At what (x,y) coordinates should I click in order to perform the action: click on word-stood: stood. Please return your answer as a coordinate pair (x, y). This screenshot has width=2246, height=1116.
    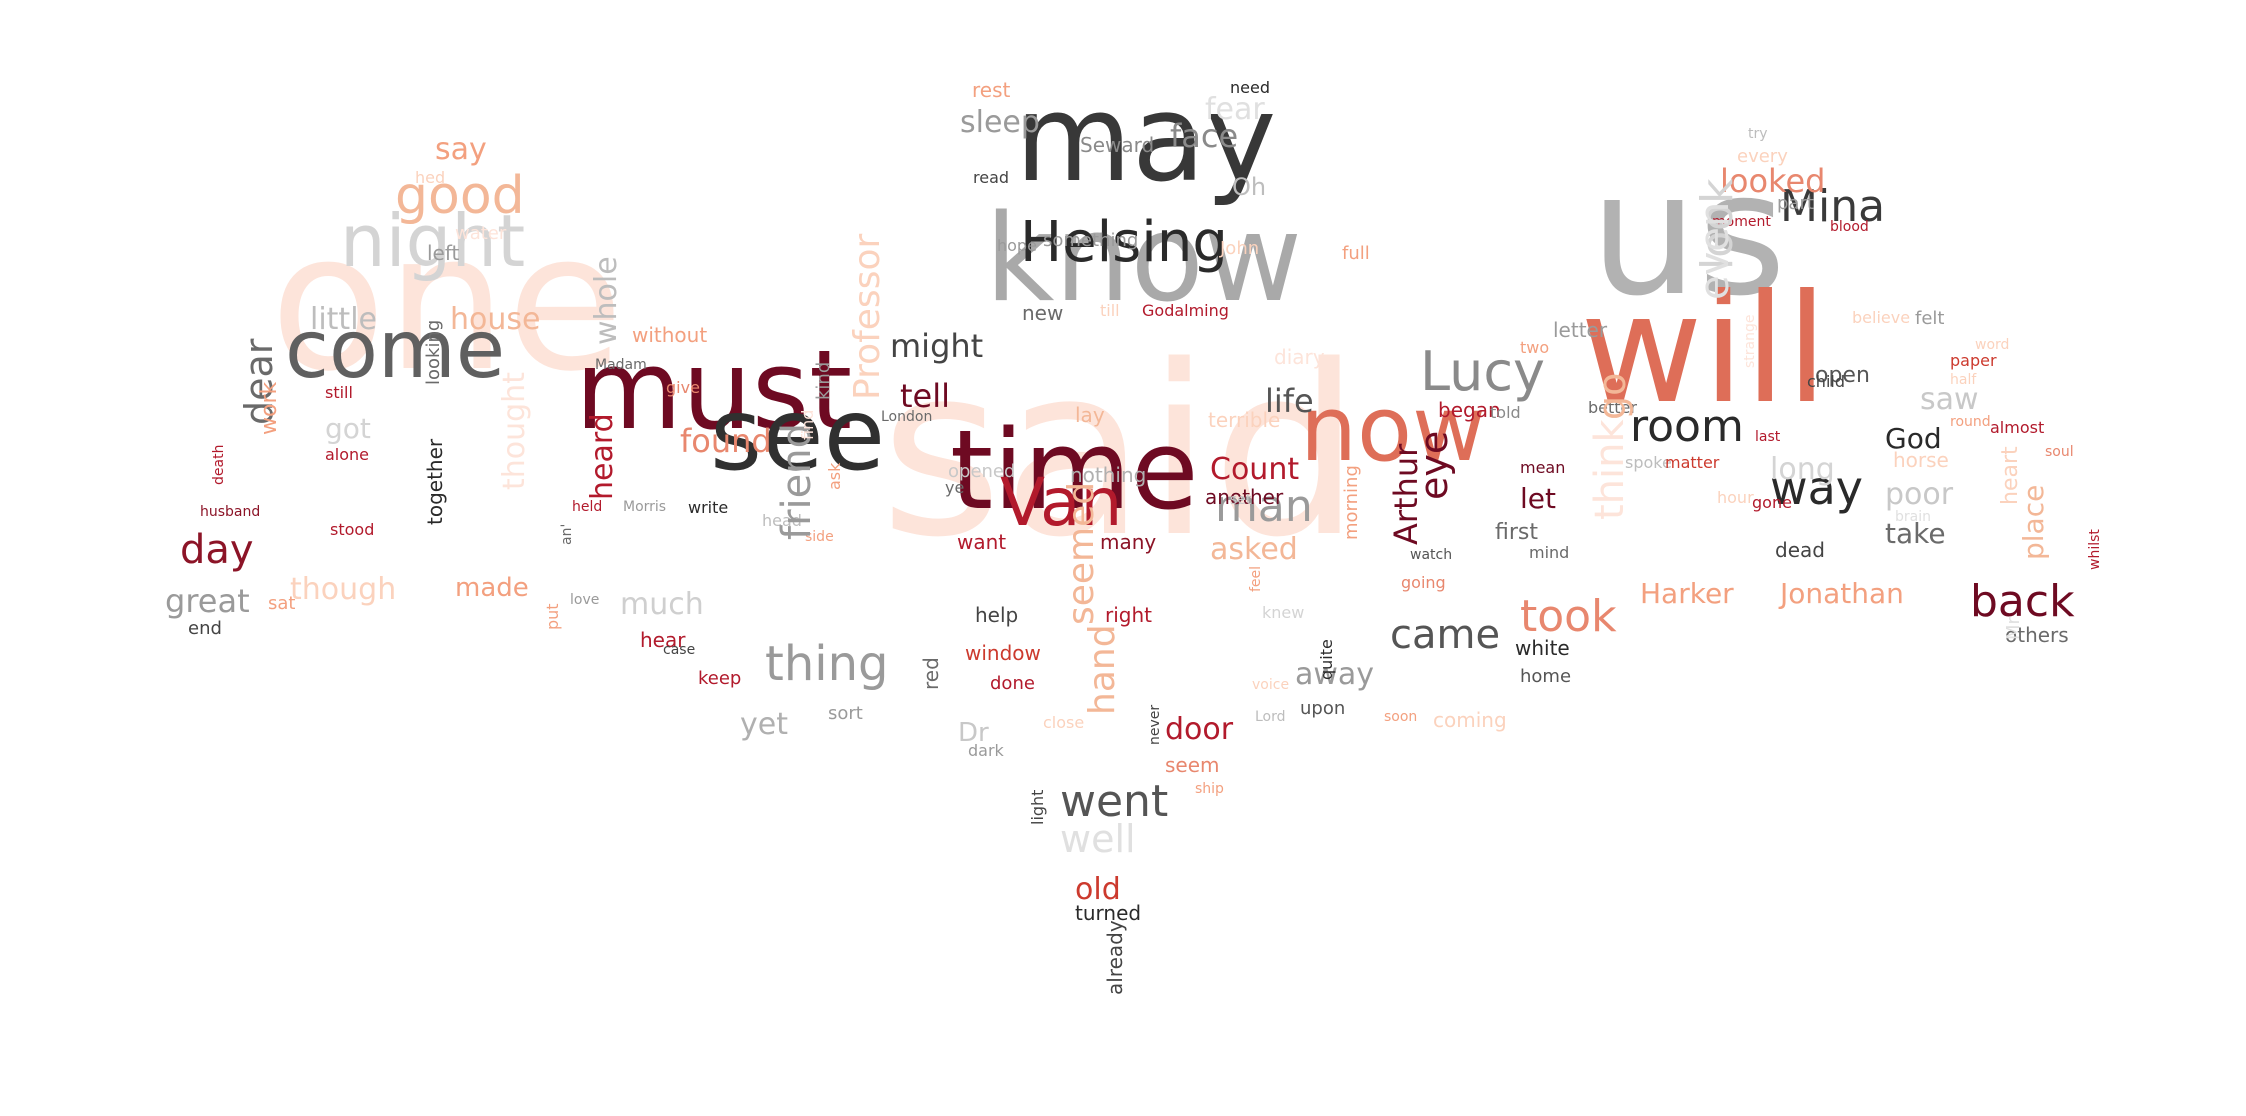
    Looking at the image, I should click on (352, 529).